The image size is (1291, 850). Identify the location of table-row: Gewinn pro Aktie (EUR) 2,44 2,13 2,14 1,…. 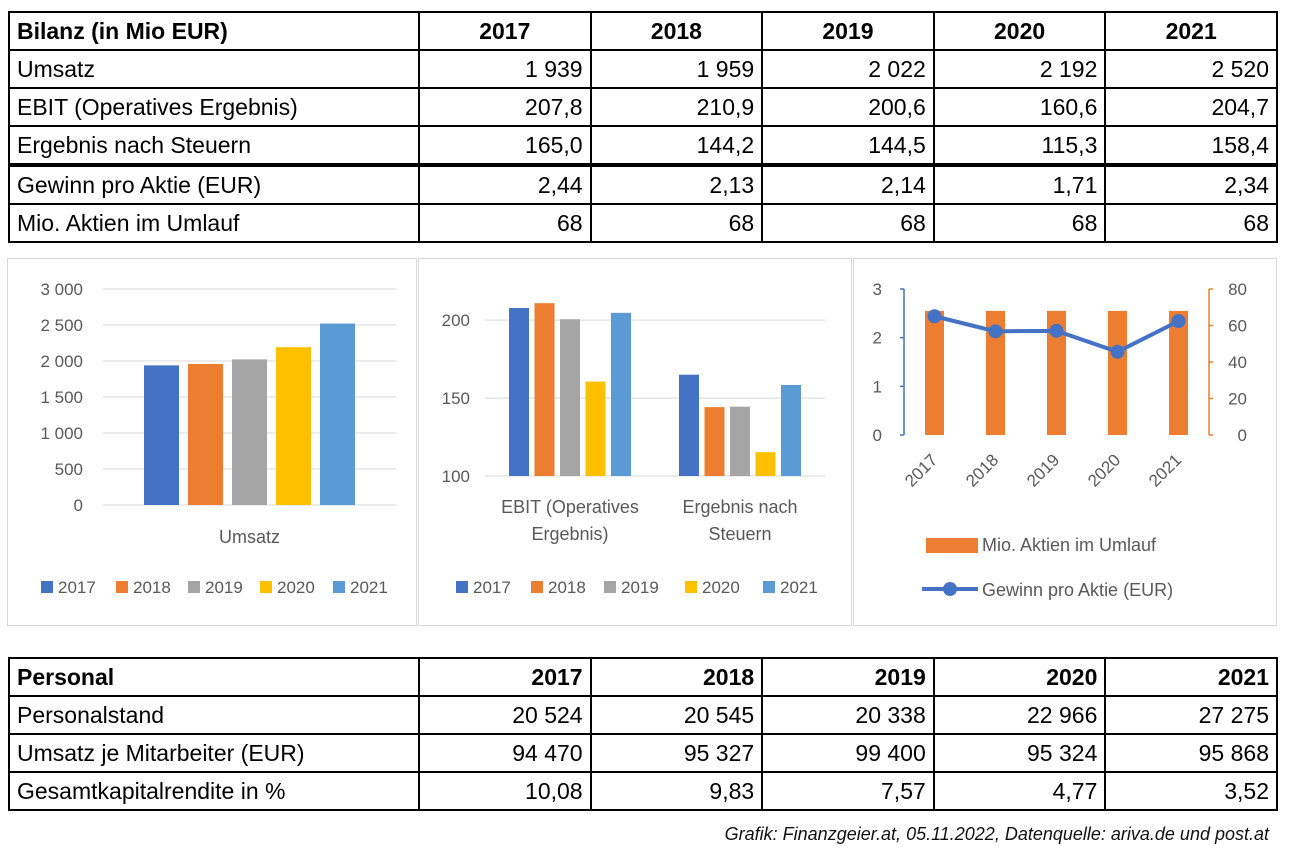
(643, 184).